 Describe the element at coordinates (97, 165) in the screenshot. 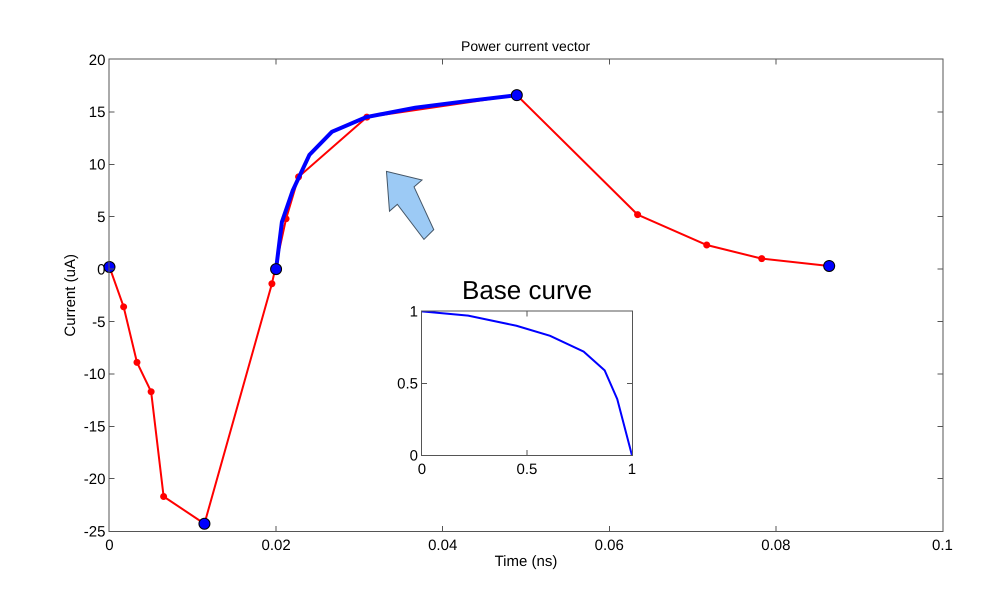

I see `y-tick-label: 10` at that location.